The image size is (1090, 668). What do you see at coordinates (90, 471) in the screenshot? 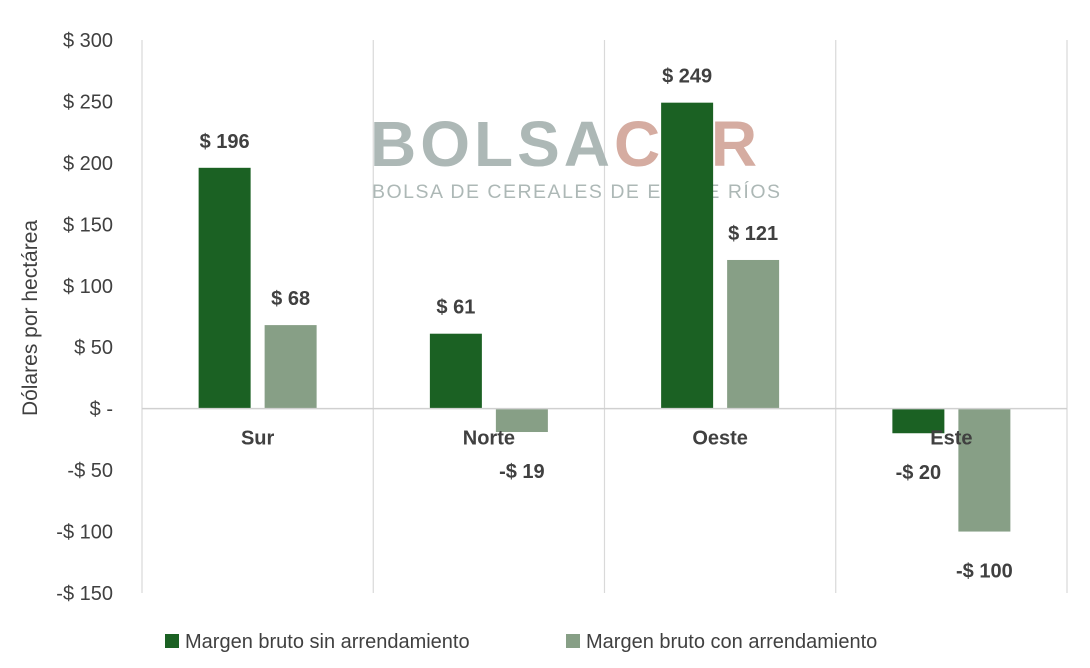
I see `y-tick-label: -$ 50` at bounding box center [90, 471].